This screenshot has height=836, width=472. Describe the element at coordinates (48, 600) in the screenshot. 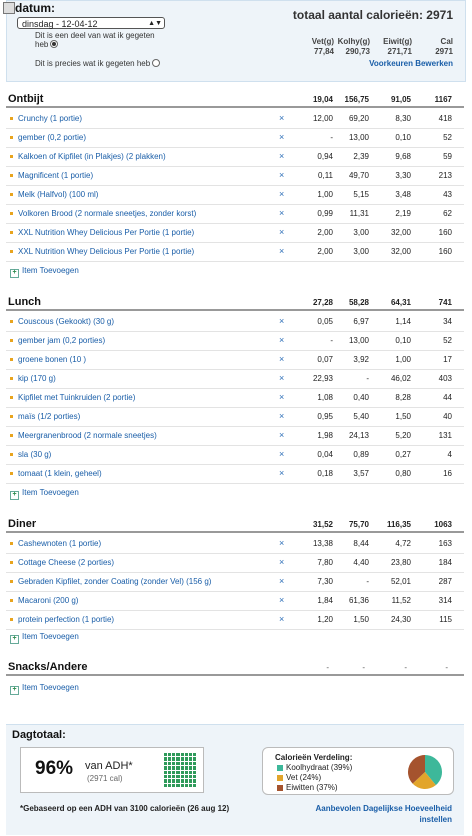

I see `food-name-link: Macaroni (200 g)` at that location.